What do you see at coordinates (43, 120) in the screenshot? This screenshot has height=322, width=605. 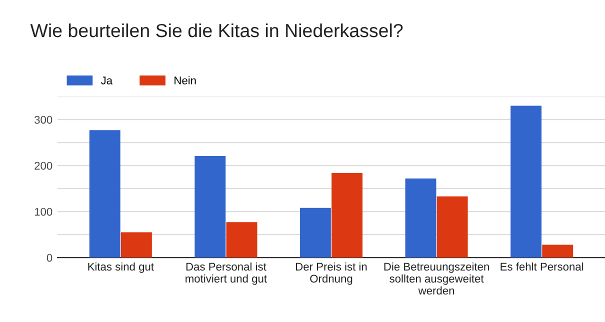 I see `y-tick-label: 300` at bounding box center [43, 120].